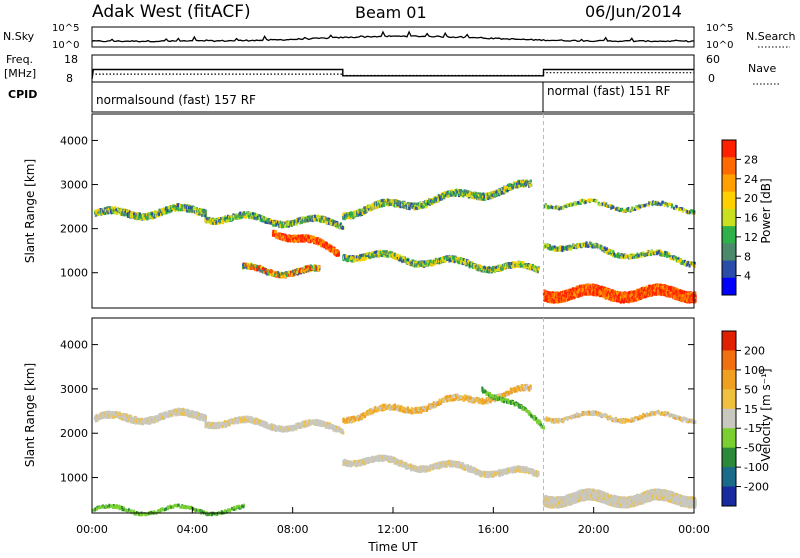 The image size is (800, 558). What do you see at coordinates (392, 69) in the screenshot?
I see `freq-panel: Freq. [MHz] 18 8 60 0 Nave` at bounding box center [392, 69].